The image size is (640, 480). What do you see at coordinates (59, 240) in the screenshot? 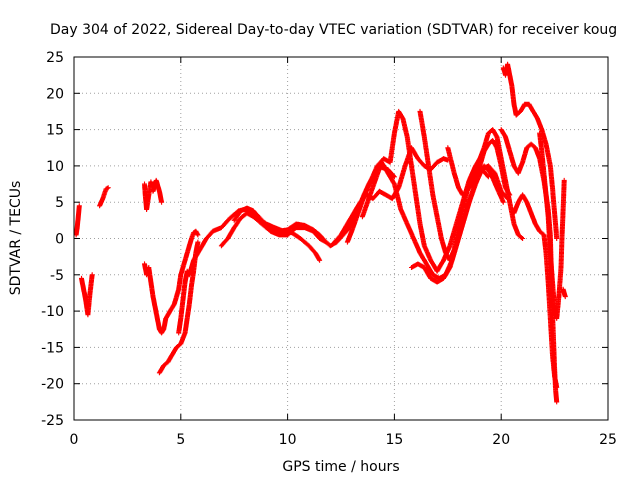
I see `y-tick-label: 0` at bounding box center [59, 240].